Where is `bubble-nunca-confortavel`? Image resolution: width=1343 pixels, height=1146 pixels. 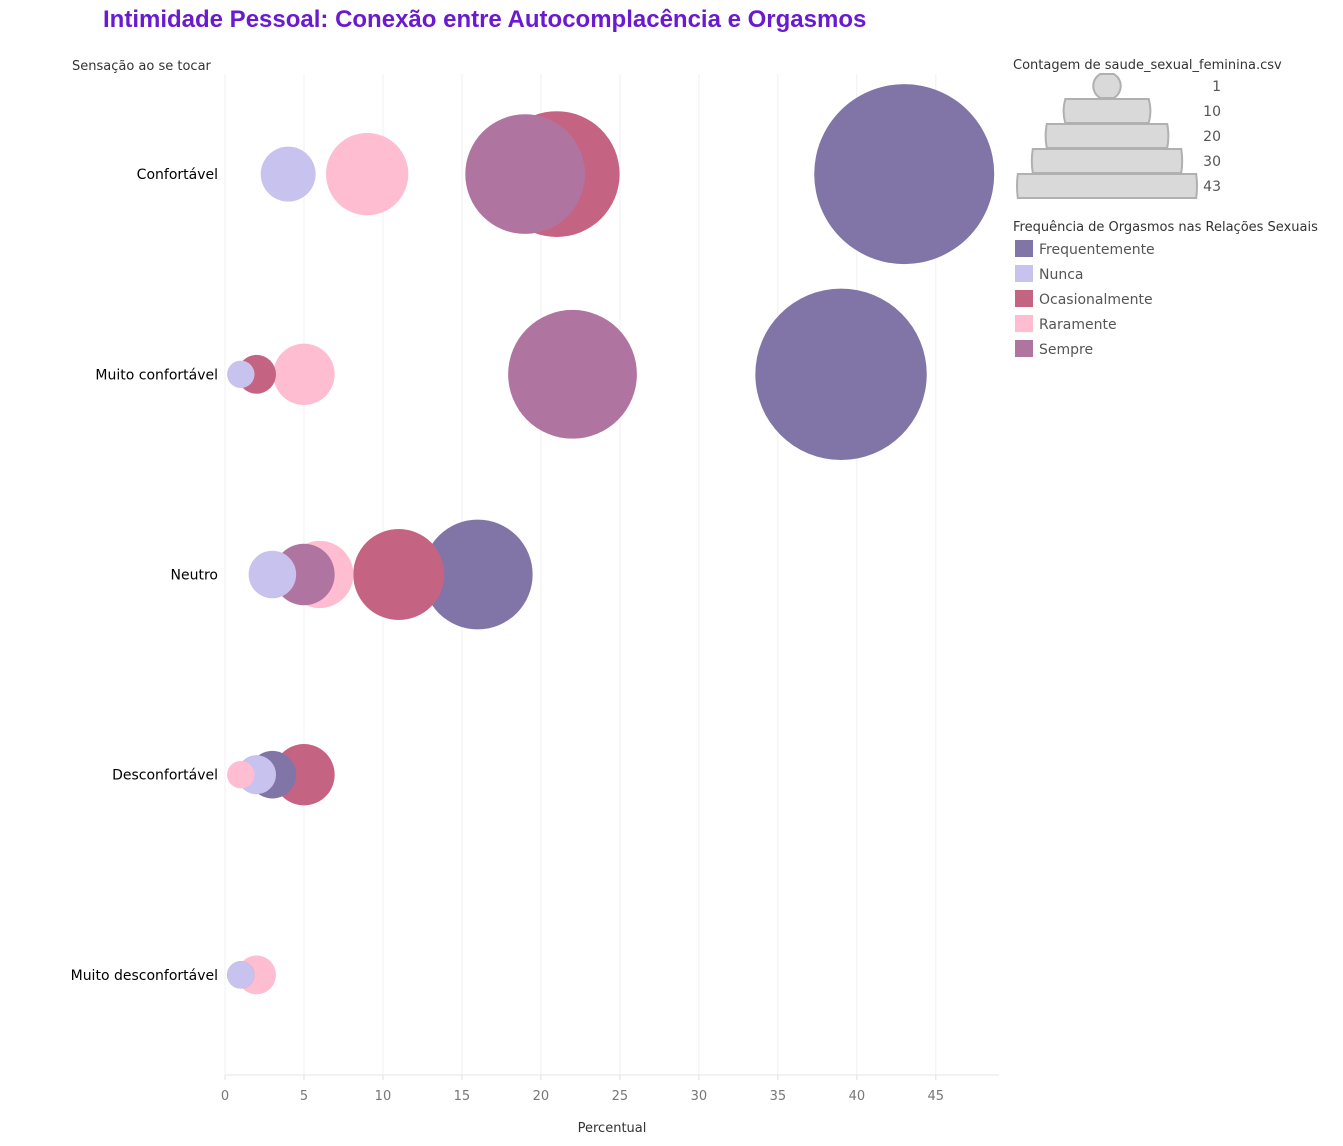
bubble-nunca-confortavel is located at coordinates (288, 174).